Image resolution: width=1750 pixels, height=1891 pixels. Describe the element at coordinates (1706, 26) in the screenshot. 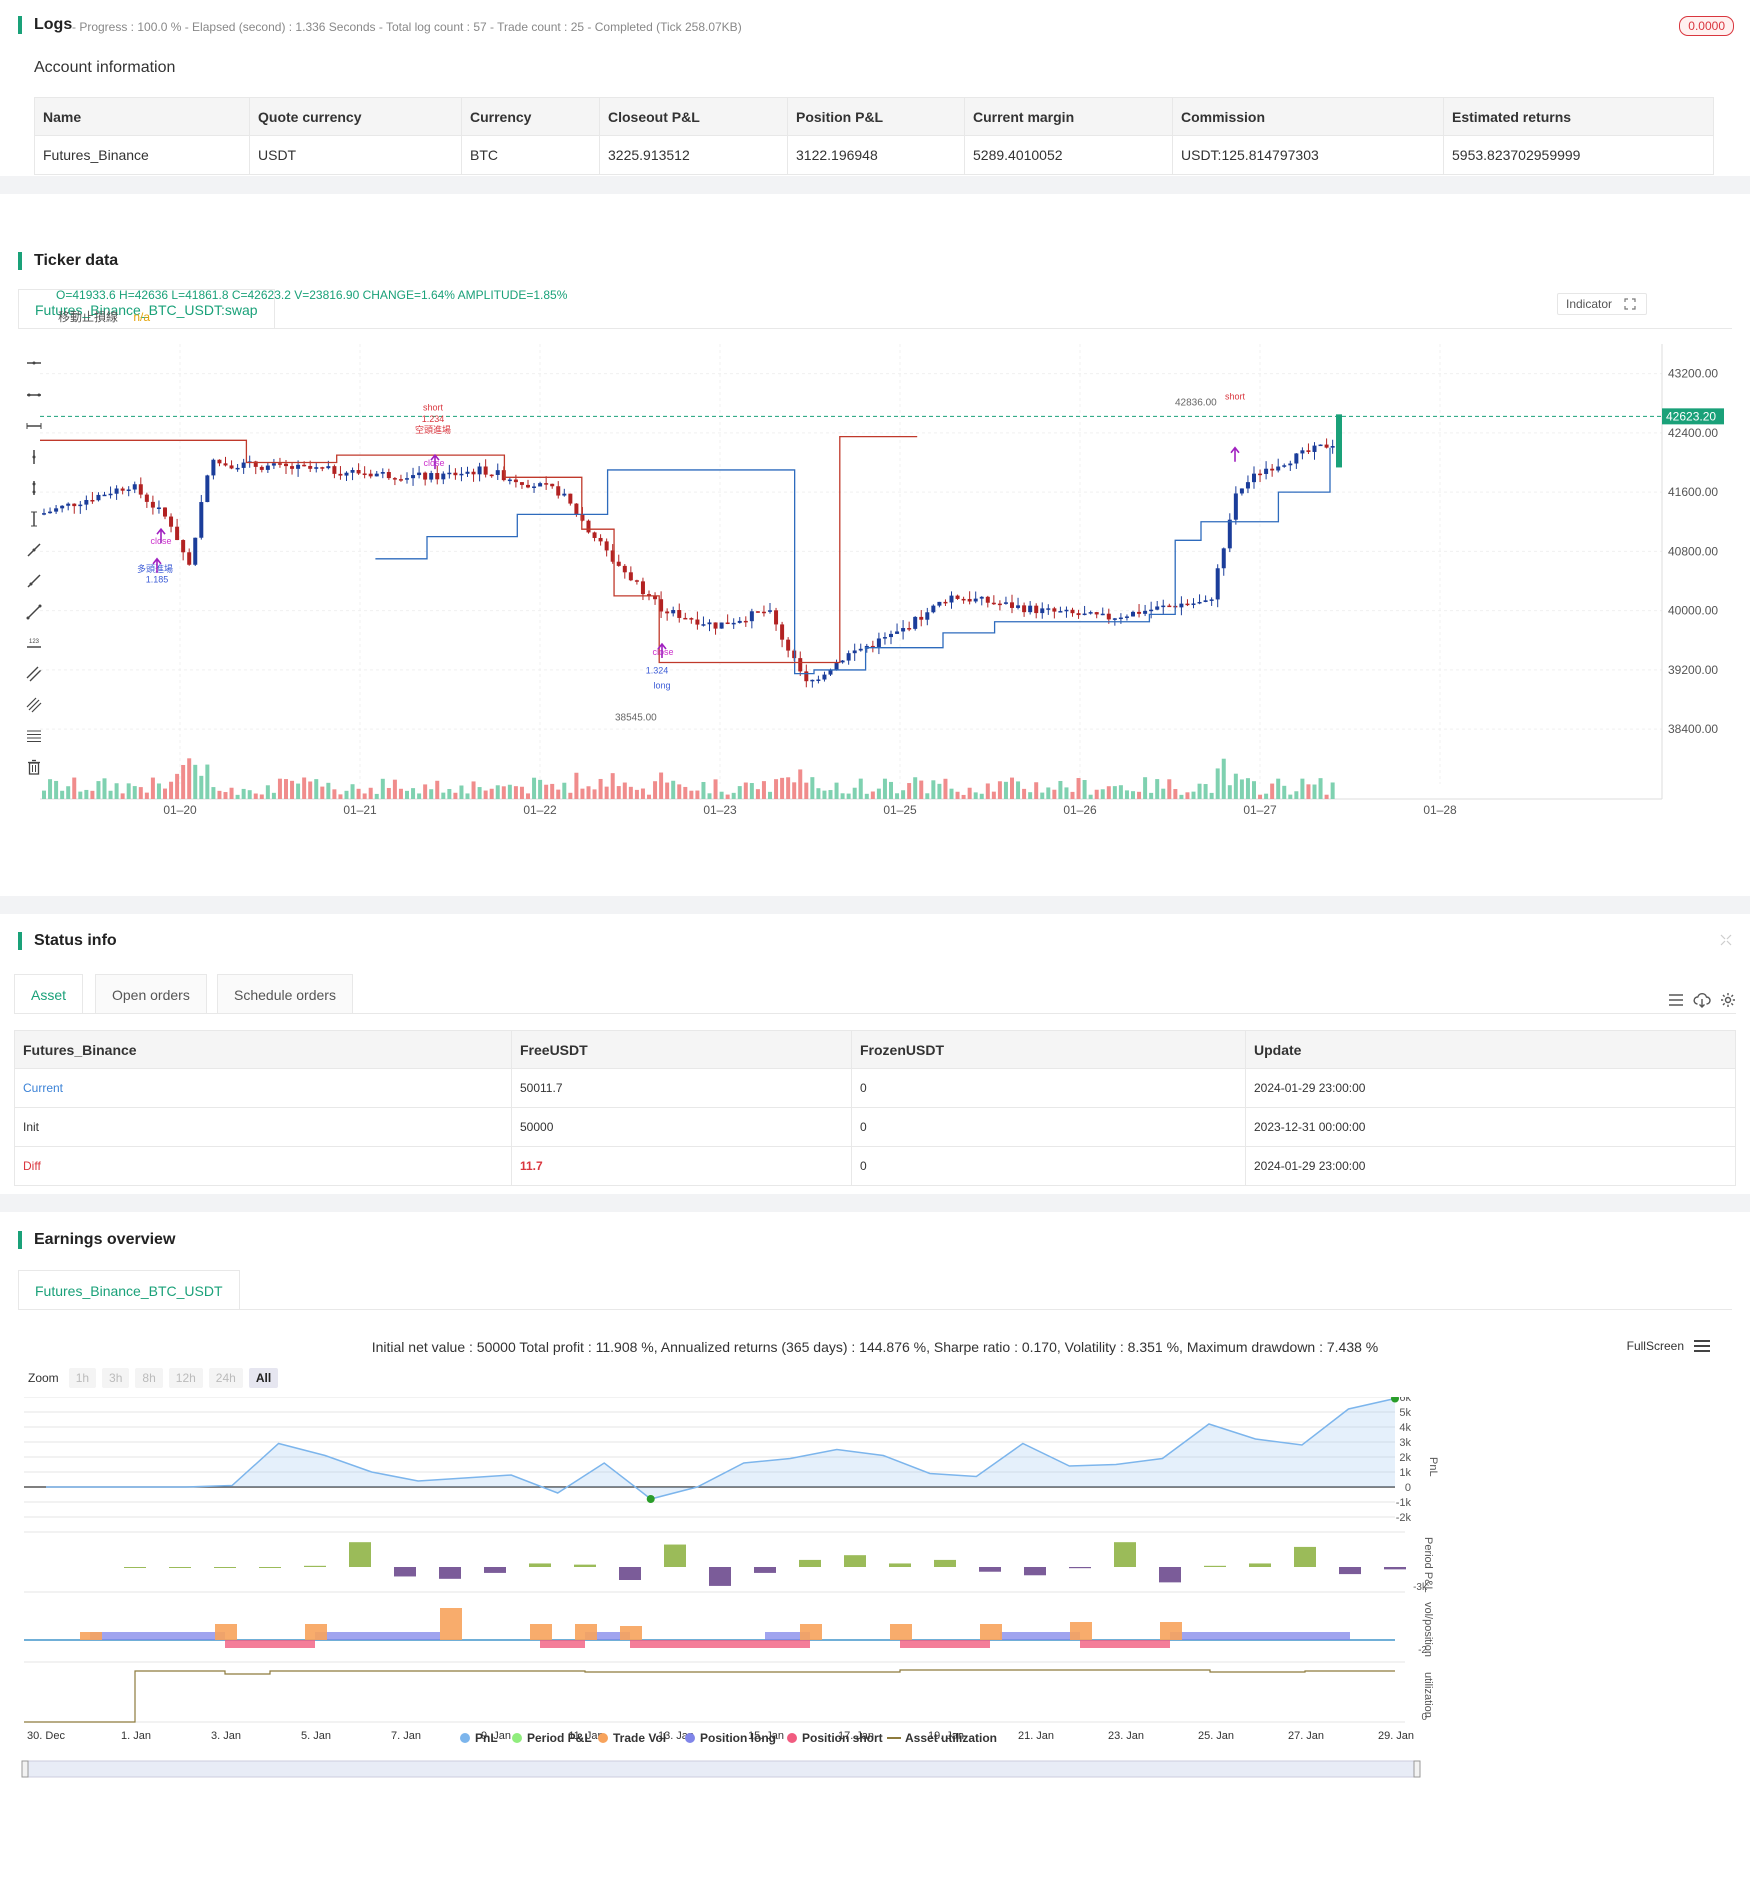

I see `logs-badge: 0.0000` at that location.